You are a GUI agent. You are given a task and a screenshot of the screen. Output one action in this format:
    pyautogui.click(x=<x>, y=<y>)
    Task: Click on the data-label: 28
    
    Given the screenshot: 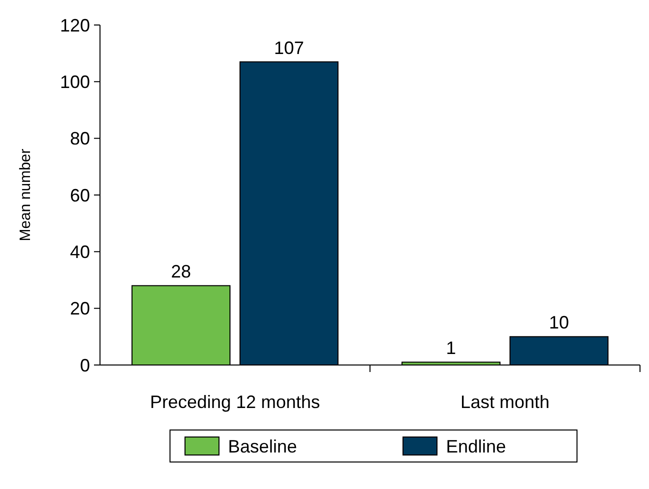 What is the action you would take?
    pyautogui.click(x=181, y=272)
    